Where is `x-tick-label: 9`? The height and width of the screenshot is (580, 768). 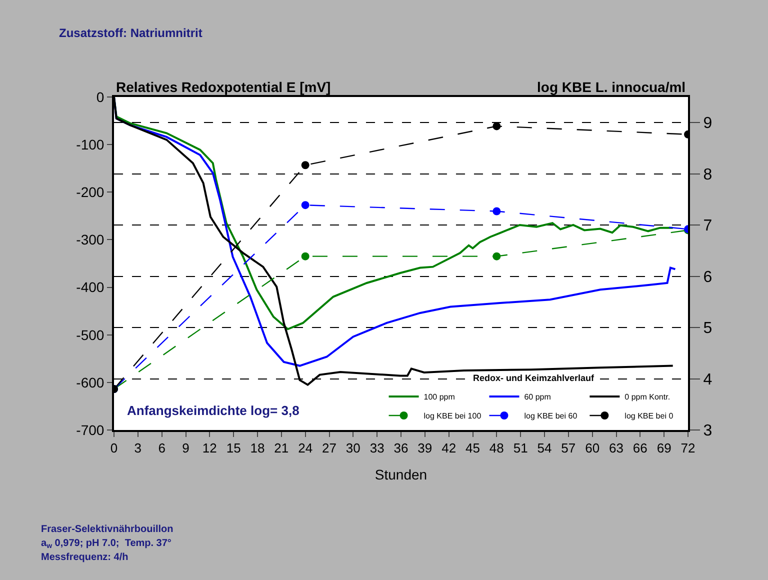
x-tick-label: 9 is located at coordinates (186, 448).